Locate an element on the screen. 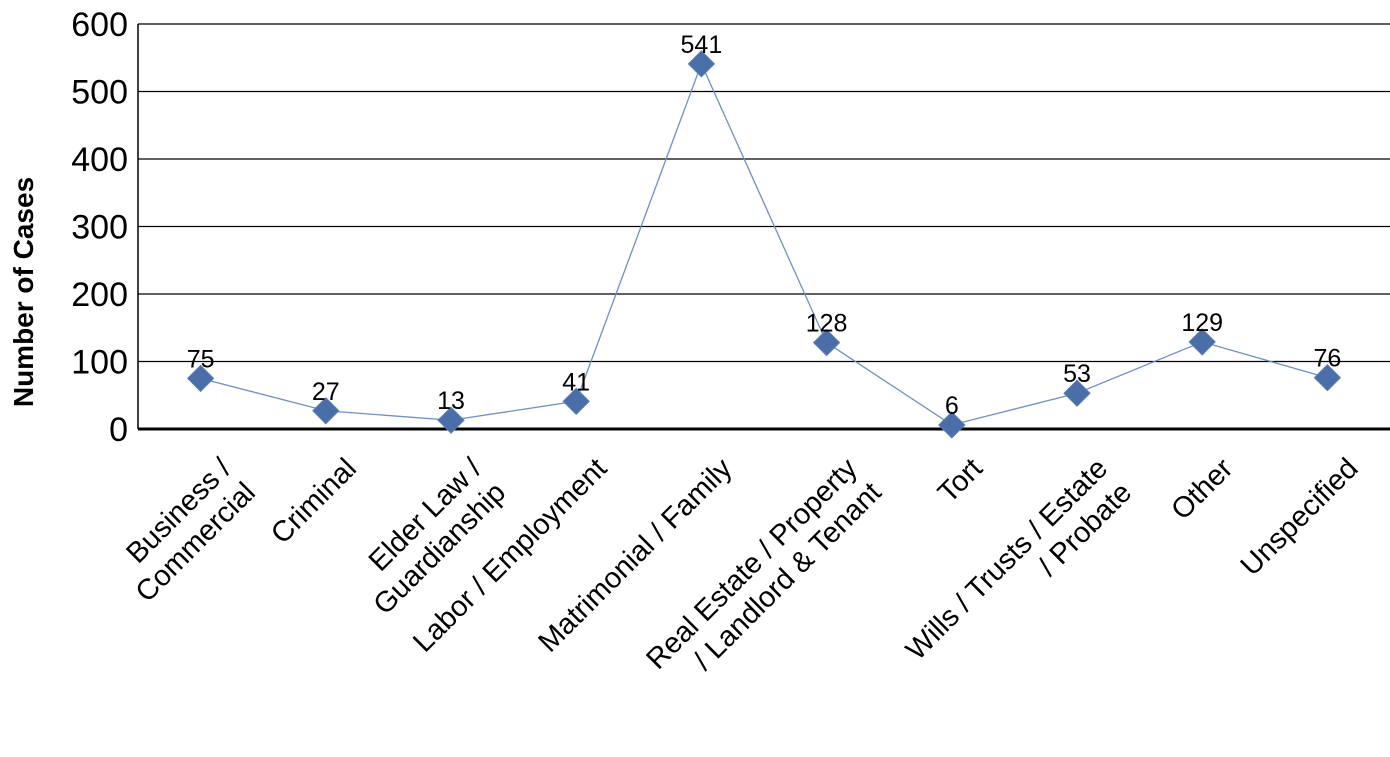 The height and width of the screenshot is (757, 1390). x-category-label: Unspecified is located at coordinates (1300, 517).